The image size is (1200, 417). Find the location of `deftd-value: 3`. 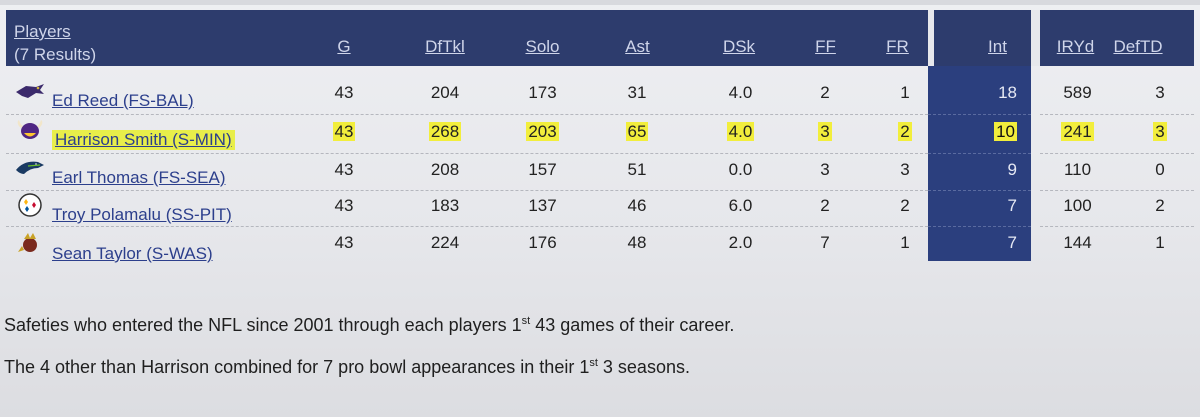

deftd-value: 3 is located at coordinates (1160, 131).